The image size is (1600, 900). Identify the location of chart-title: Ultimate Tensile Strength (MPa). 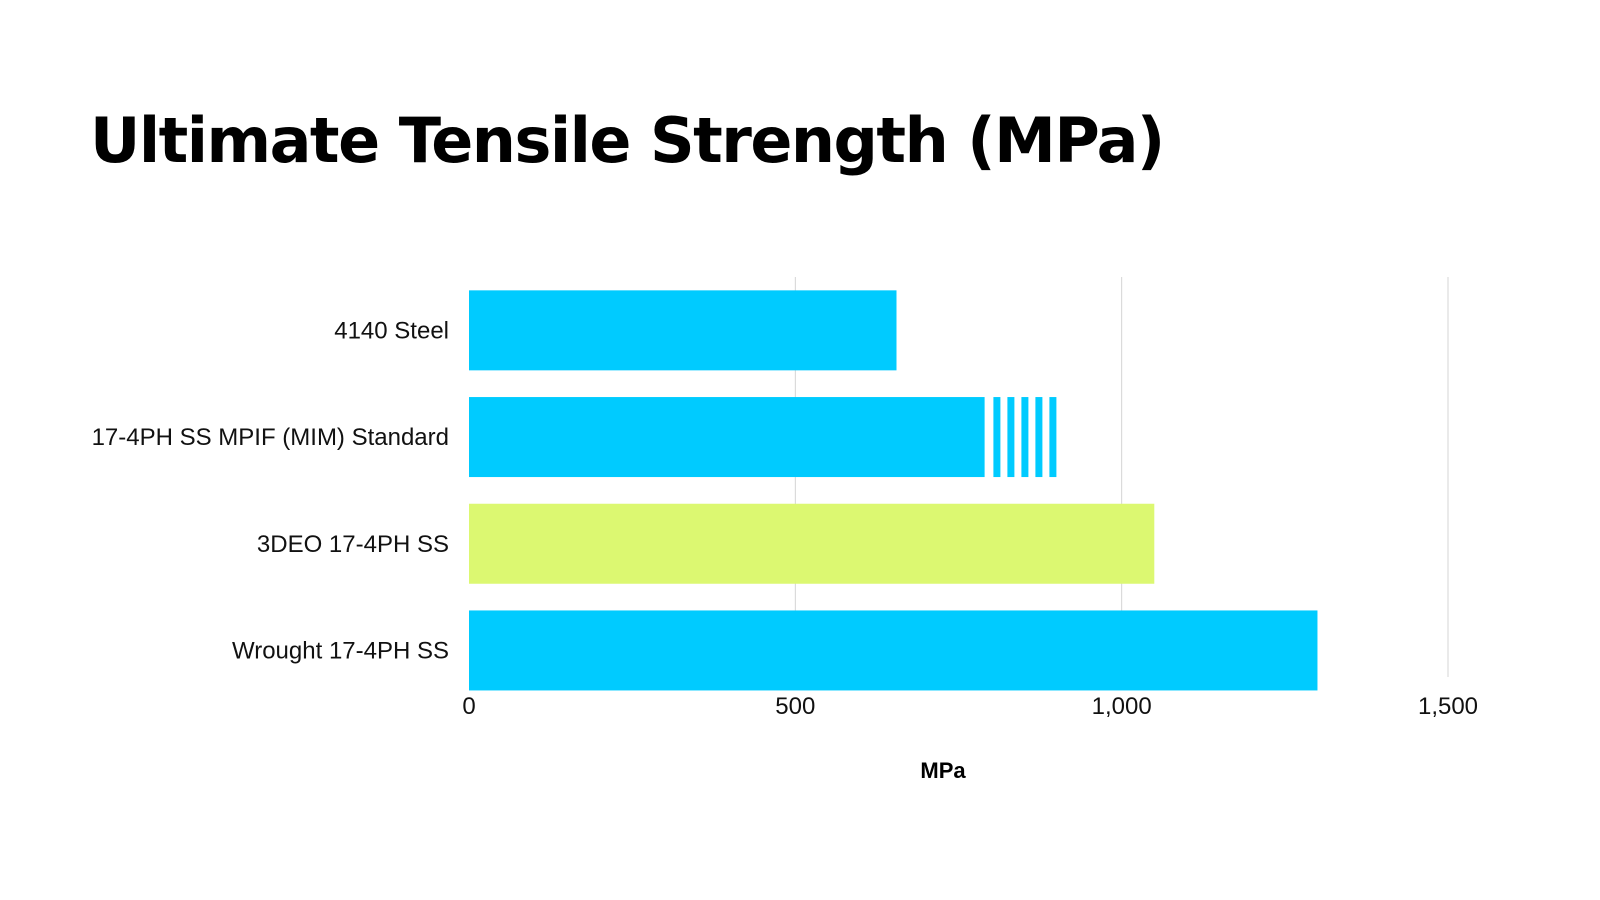
(627, 140).